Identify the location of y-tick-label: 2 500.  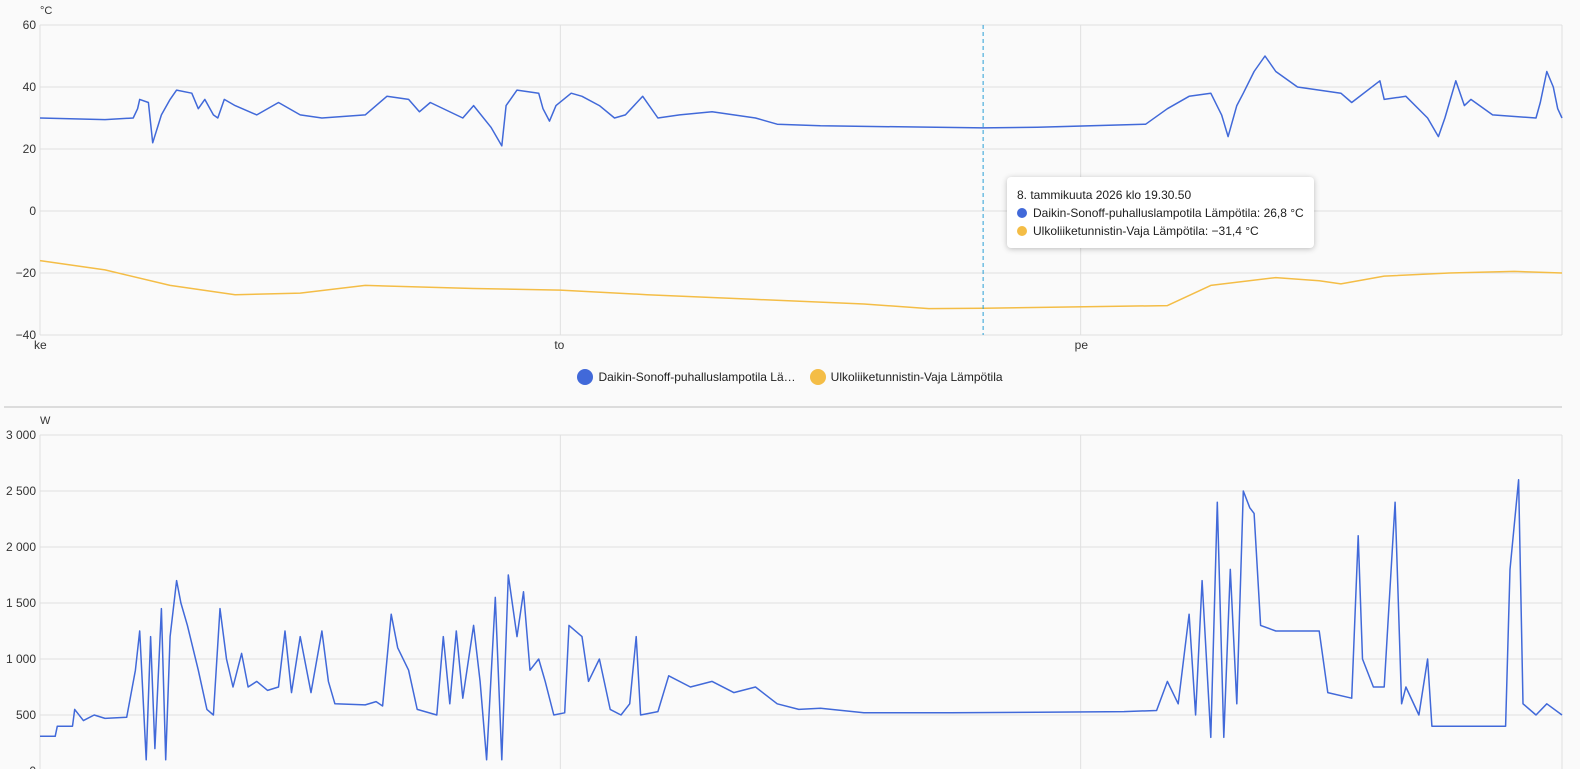
(21, 491).